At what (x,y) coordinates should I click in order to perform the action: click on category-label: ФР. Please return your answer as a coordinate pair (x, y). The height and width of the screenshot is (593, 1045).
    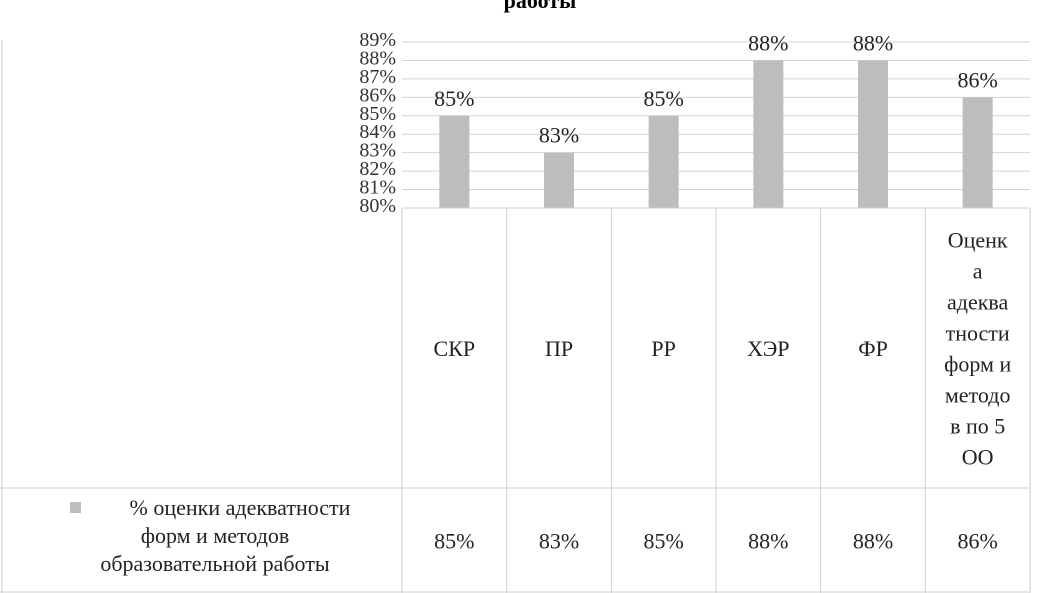
    Looking at the image, I should click on (873, 348).